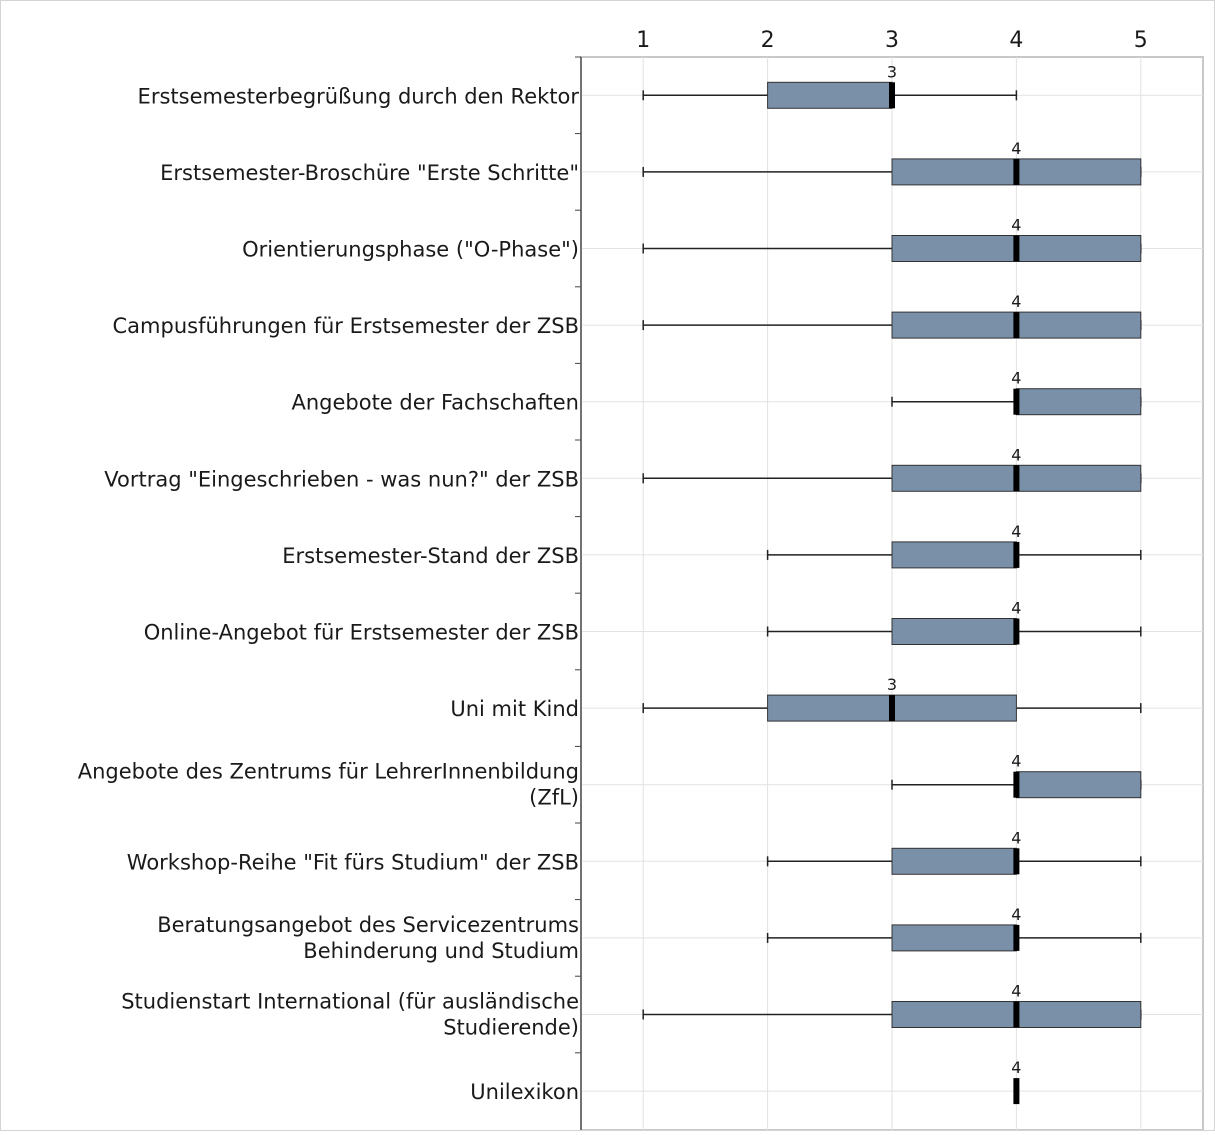  What do you see at coordinates (346, 326) in the screenshot?
I see `category-label: Campusführungen für Erstsemester der ZSB` at bounding box center [346, 326].